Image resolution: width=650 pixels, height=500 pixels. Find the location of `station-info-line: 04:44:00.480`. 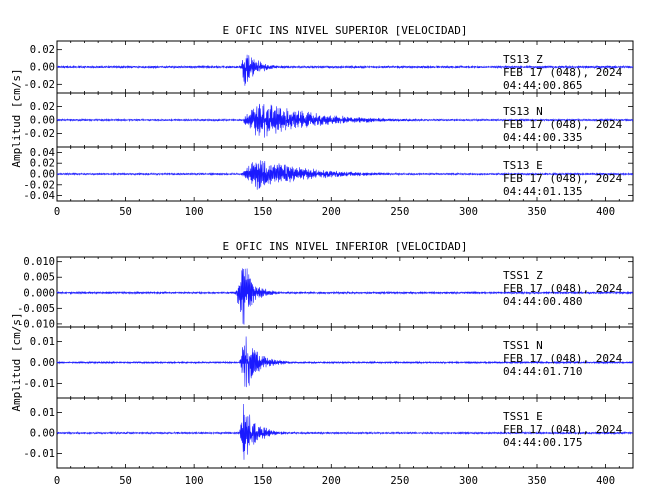

station-info-line: 04:44:00.480 is located at coordinates (542, 301).